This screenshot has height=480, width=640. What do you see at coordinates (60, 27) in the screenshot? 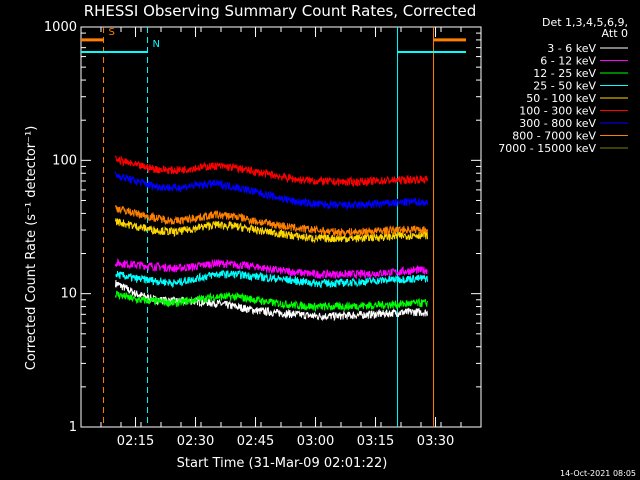
I see `y-tick-label: 1000` at bounding box center [60, 27].